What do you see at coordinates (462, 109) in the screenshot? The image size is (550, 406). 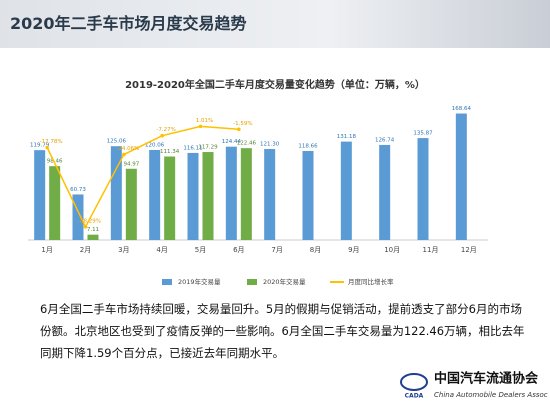 I see `value-label: 168.64` at bounding box center [462, 109].